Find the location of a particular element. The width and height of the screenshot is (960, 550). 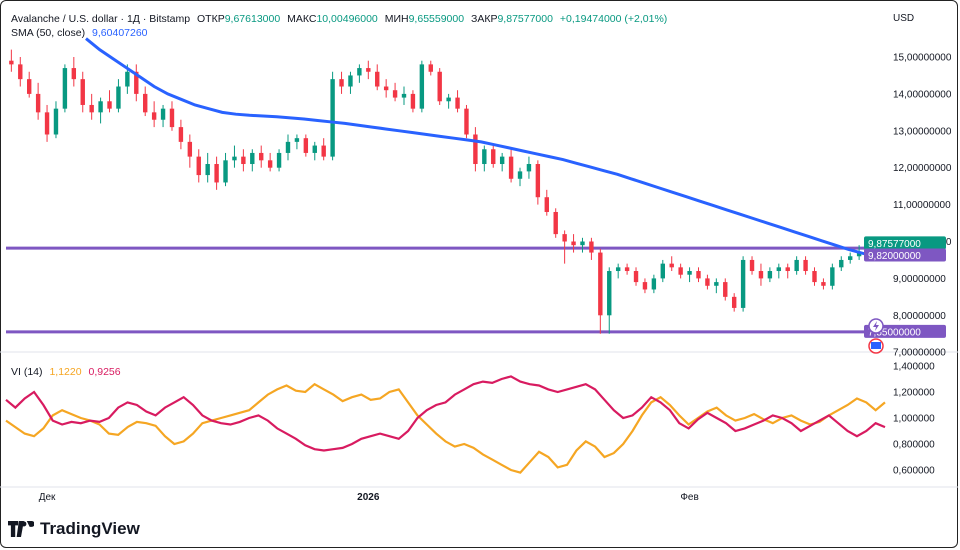

symbol-title: Avalanche / U.S. dollar · 1Д · Bitstamp is located at coordinates (101, 19).